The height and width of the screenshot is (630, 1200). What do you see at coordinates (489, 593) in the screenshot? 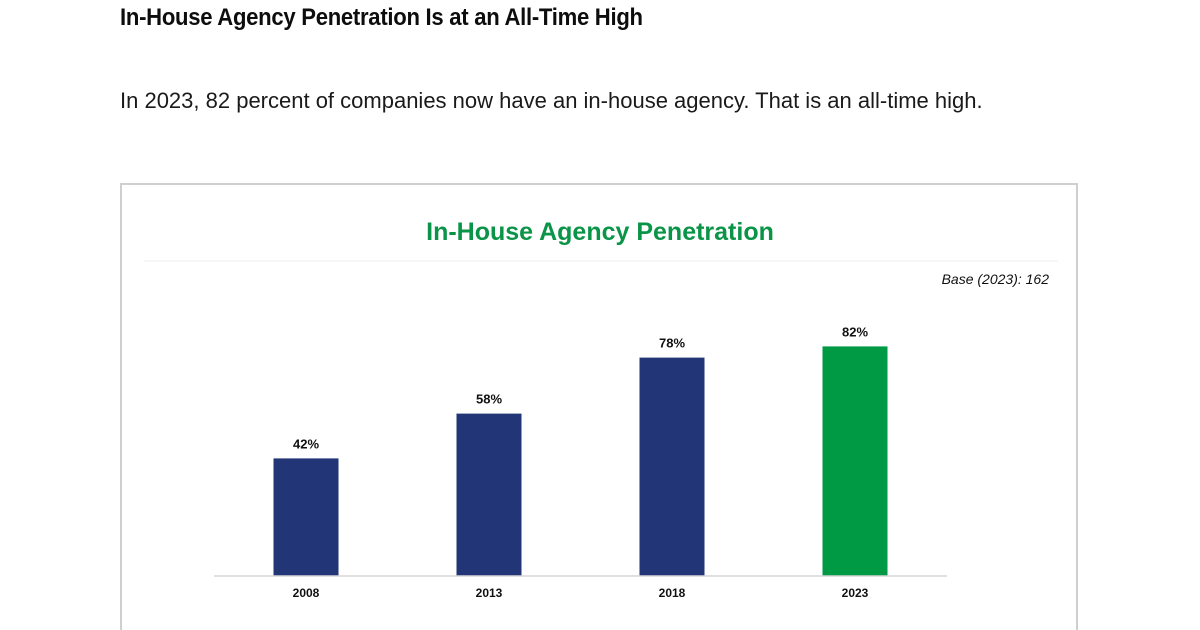
I see `x-tick-label-2013: 2013` at bounding box center [489, 593].